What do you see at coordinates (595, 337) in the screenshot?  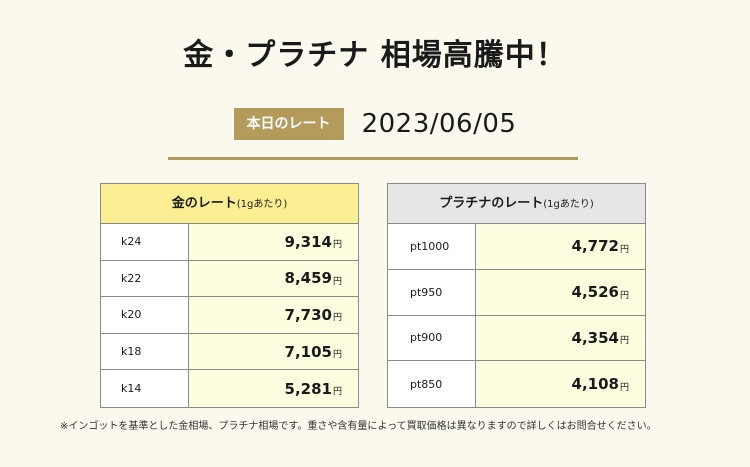 I see `price-value: 4,354` at bounding box center [595, 337].